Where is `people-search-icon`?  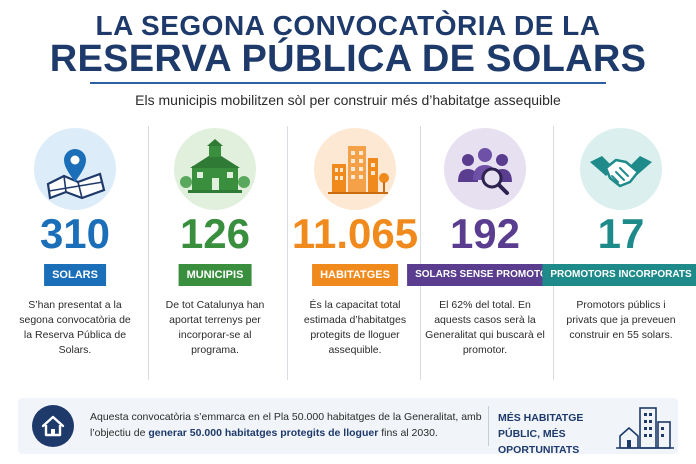
people-search-icon is located at coordinates (485, 169).